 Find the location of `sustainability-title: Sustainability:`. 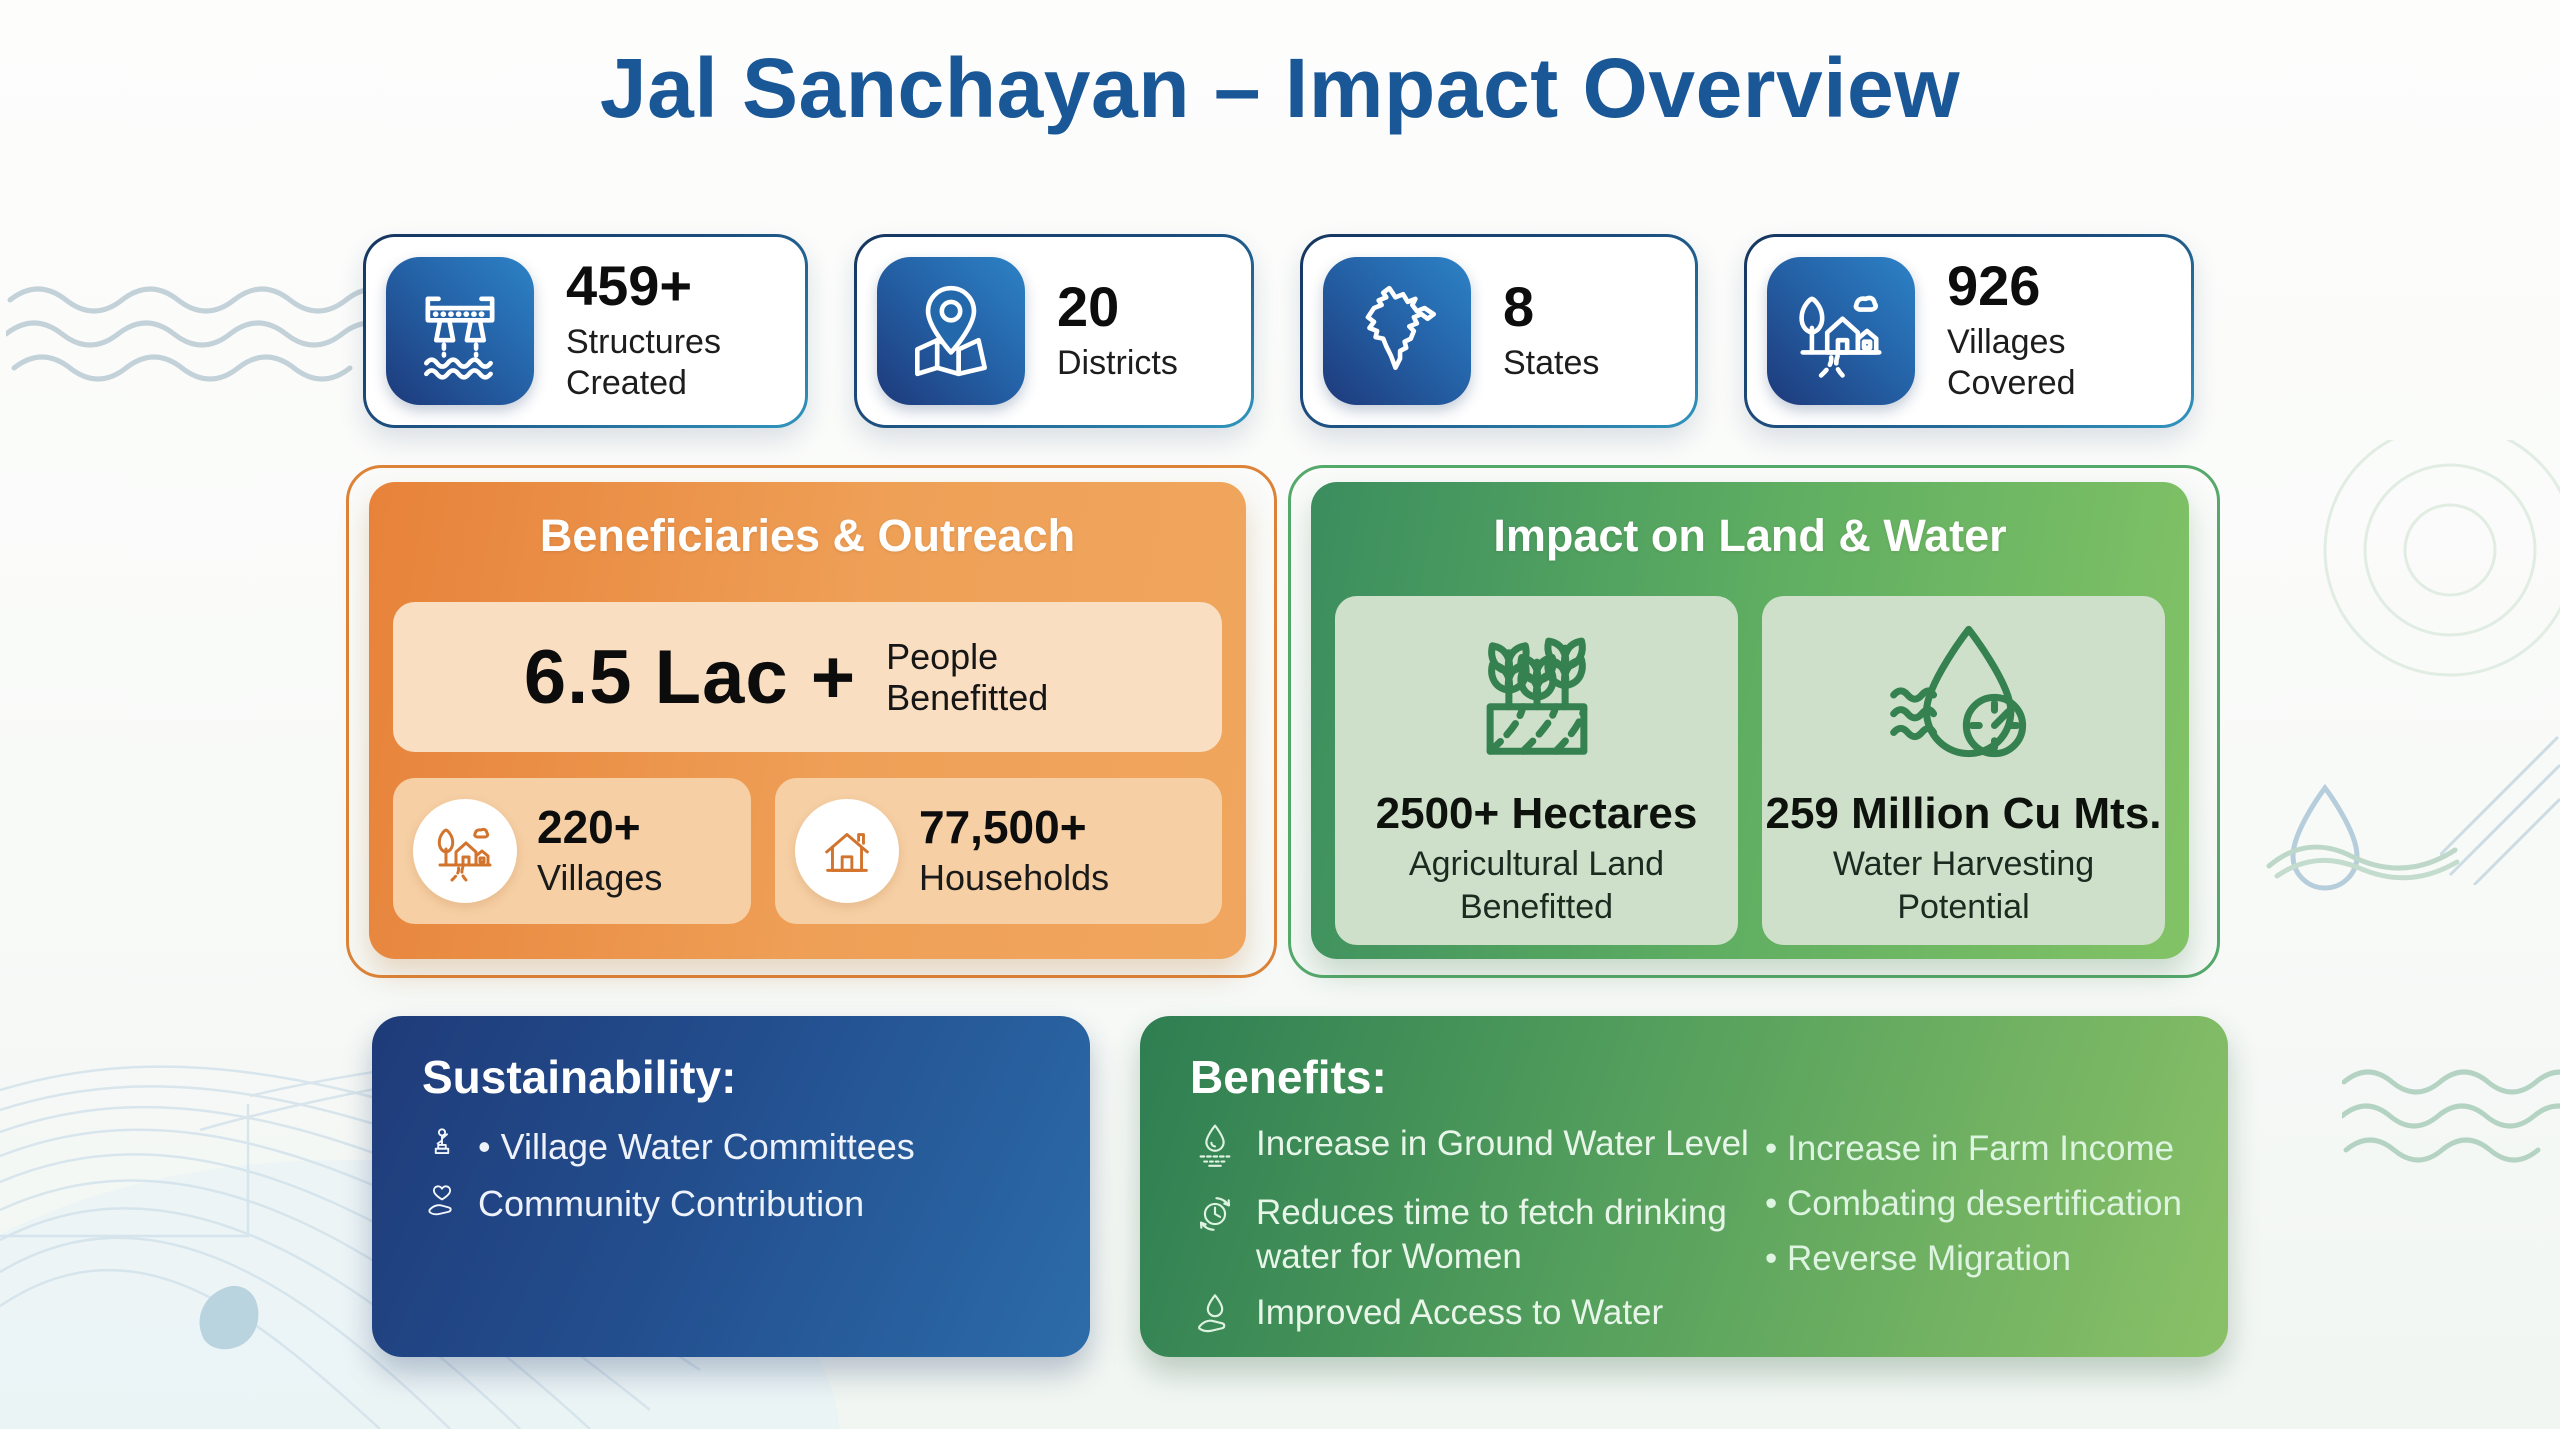

sustainability-title: Sustainability: is located at coordinates (579, 1077).